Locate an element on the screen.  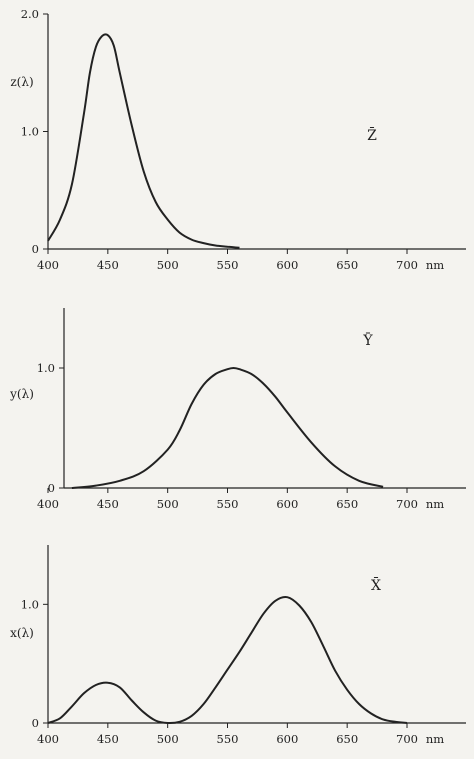
y-axis-label: z(λ) is located at coordinates (21, 82).